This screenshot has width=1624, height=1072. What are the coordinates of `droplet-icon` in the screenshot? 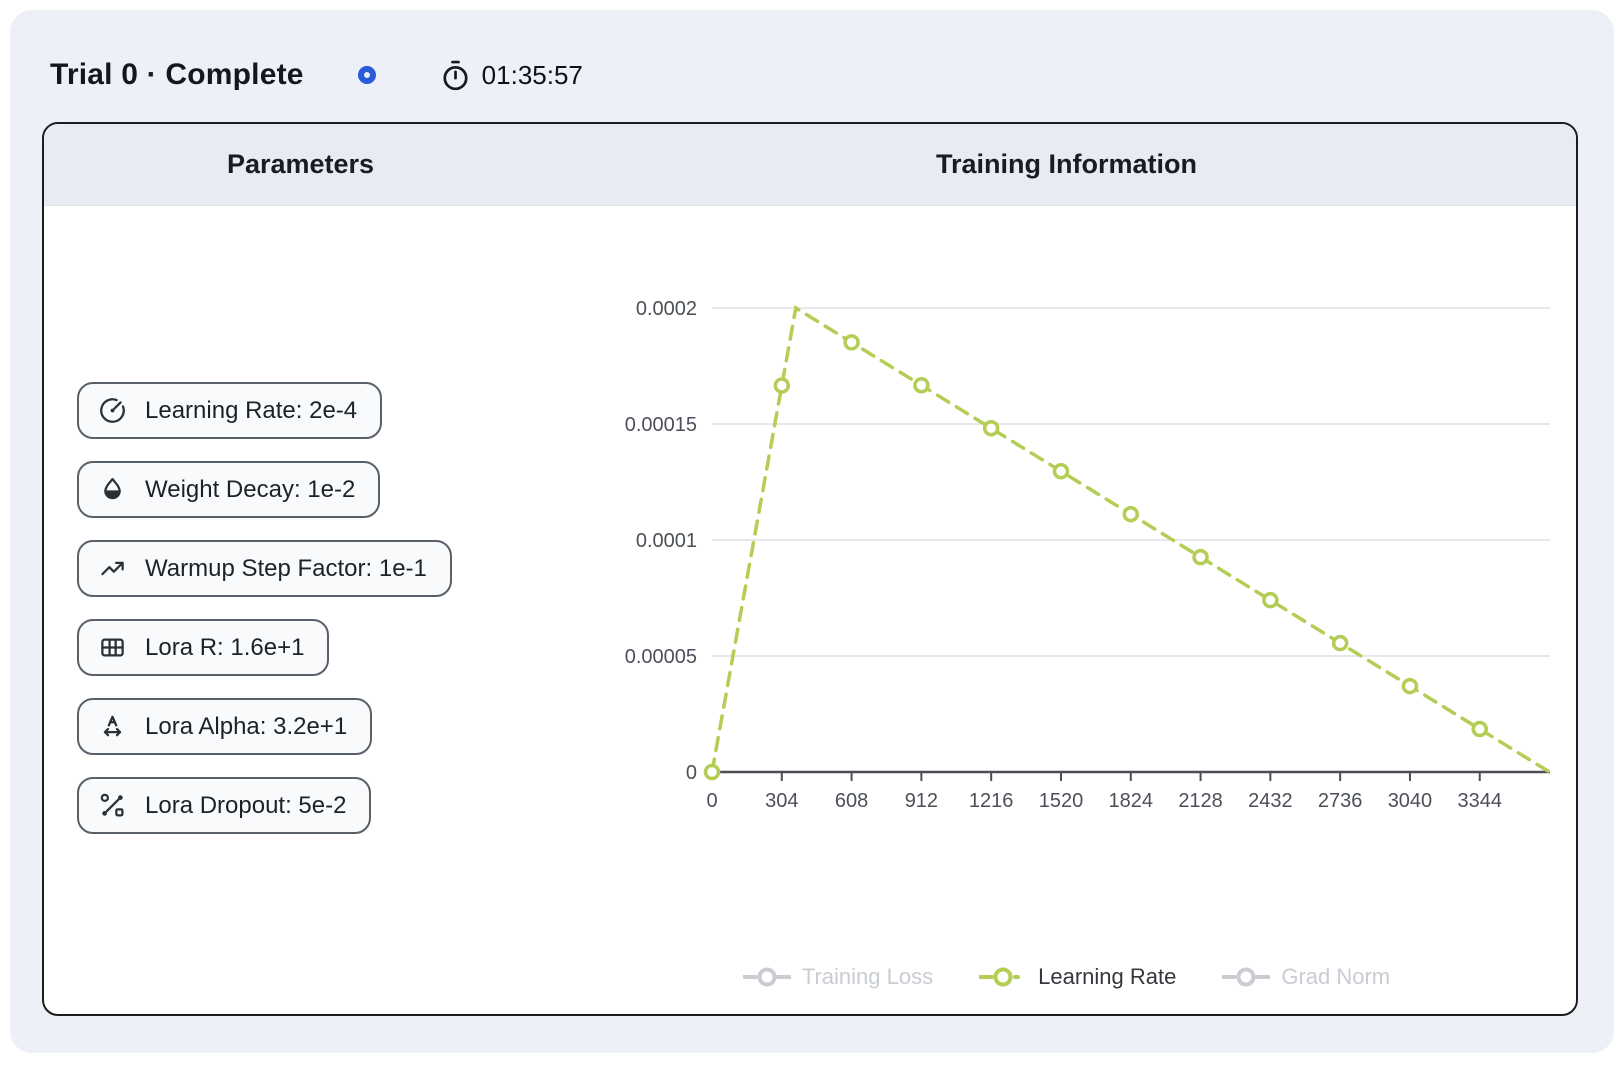 It's located at (112, 489).